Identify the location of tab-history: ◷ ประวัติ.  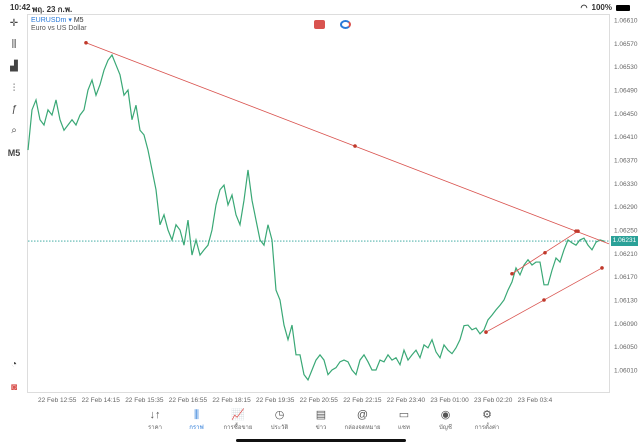
(280, 420).